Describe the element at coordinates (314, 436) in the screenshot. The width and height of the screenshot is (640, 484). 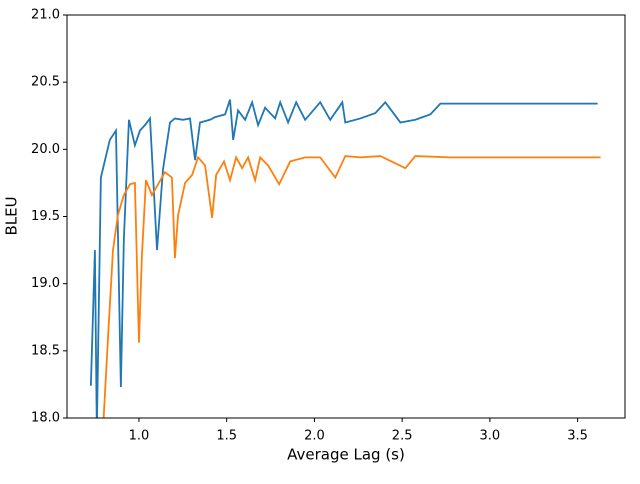
I see `x-tick-label: 2.0` at that location.